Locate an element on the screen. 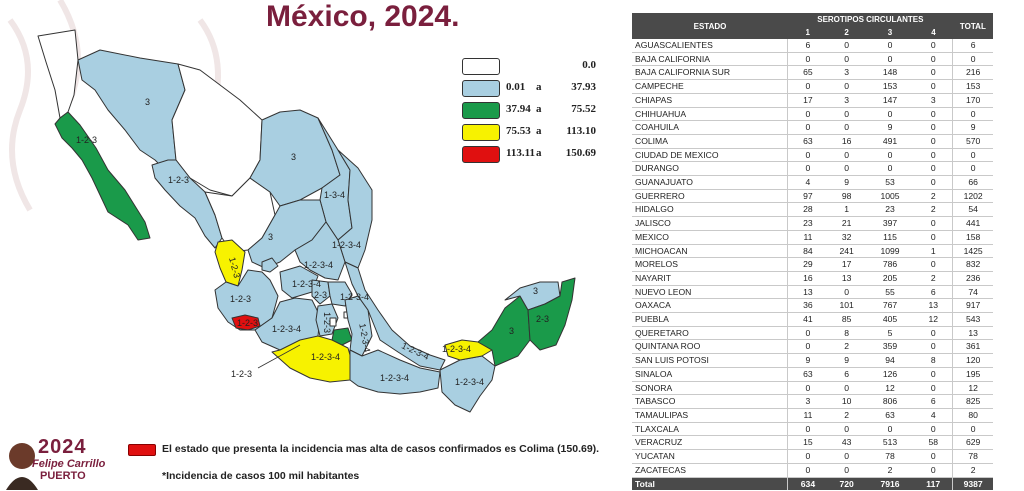  cell-serotype-2: 241 is located at coordinates (846, 251).